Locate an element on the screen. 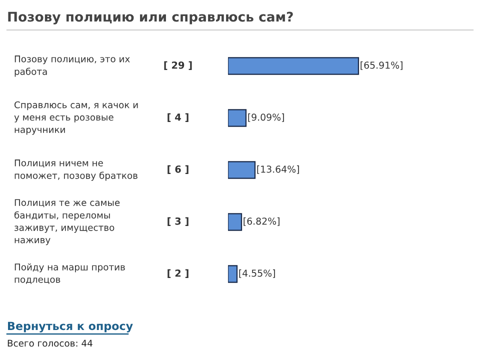  text: [ 29 ] is located at coordinates (178, 65).